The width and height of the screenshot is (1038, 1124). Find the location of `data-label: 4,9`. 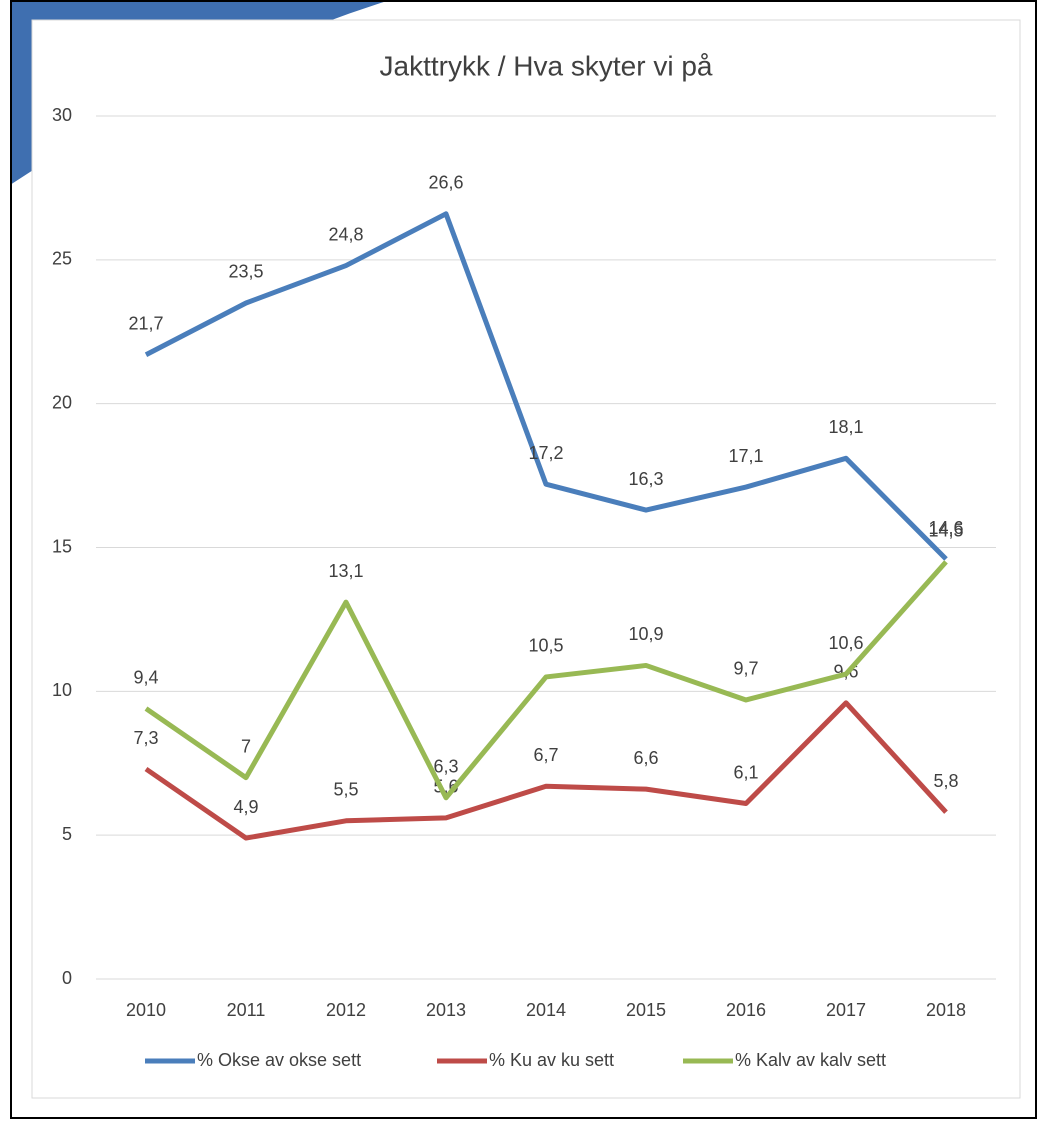

data-label: 4,9 is located at coordinates (245, 807).